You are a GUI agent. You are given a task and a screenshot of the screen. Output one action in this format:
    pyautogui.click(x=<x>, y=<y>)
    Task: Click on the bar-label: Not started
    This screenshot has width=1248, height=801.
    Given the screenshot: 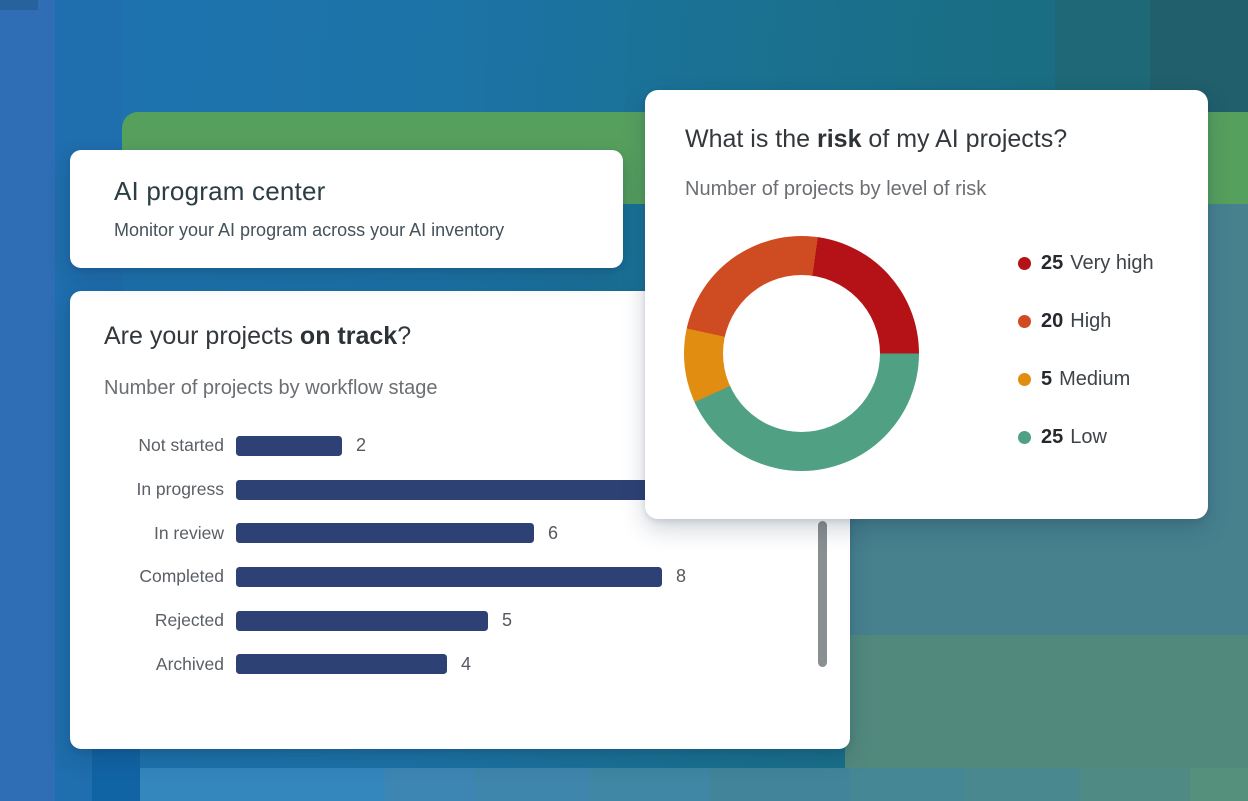 What is the action you would take?
    pyautogui.click(x=181, y=445)
    